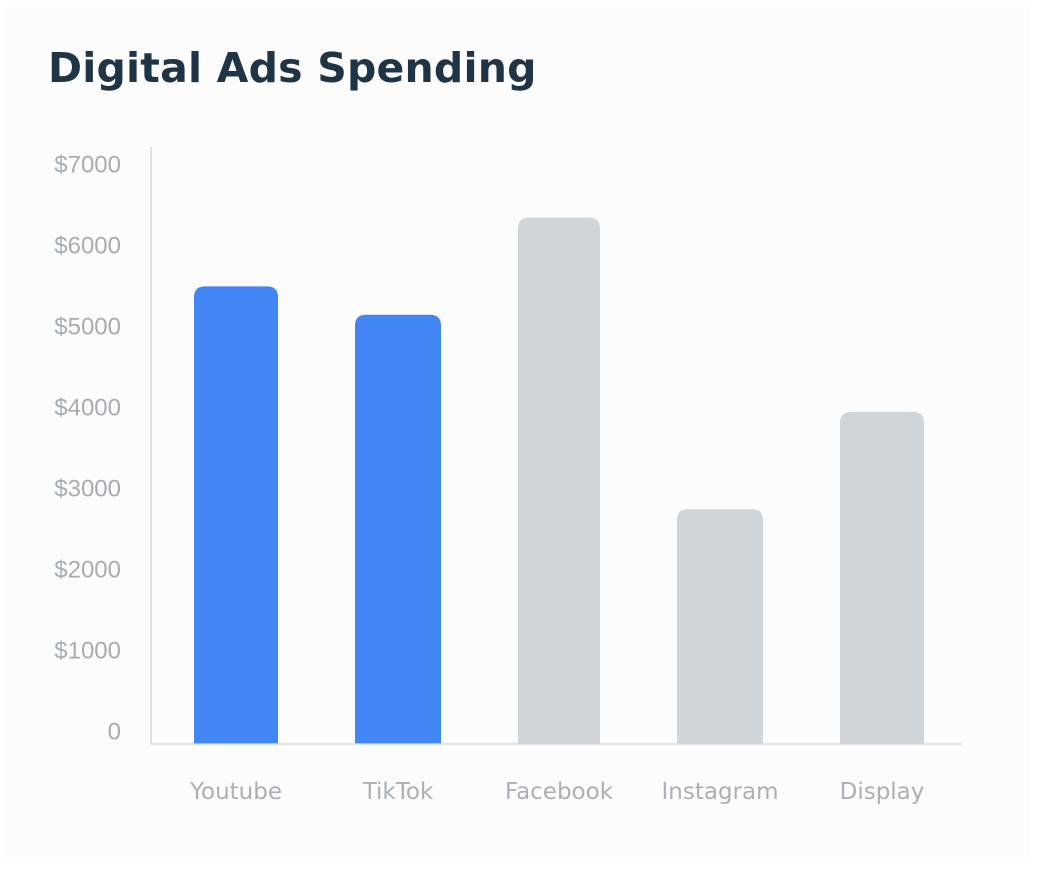 The width and height of the screenshot is (1038, 876). I want to click on x-tick-label: Instagram, so click(719, 792).